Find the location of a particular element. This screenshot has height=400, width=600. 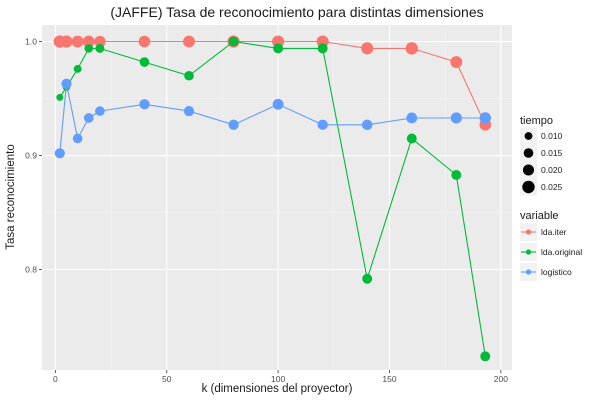

x-tick-label: 100 is located at coordinates (278, 379).